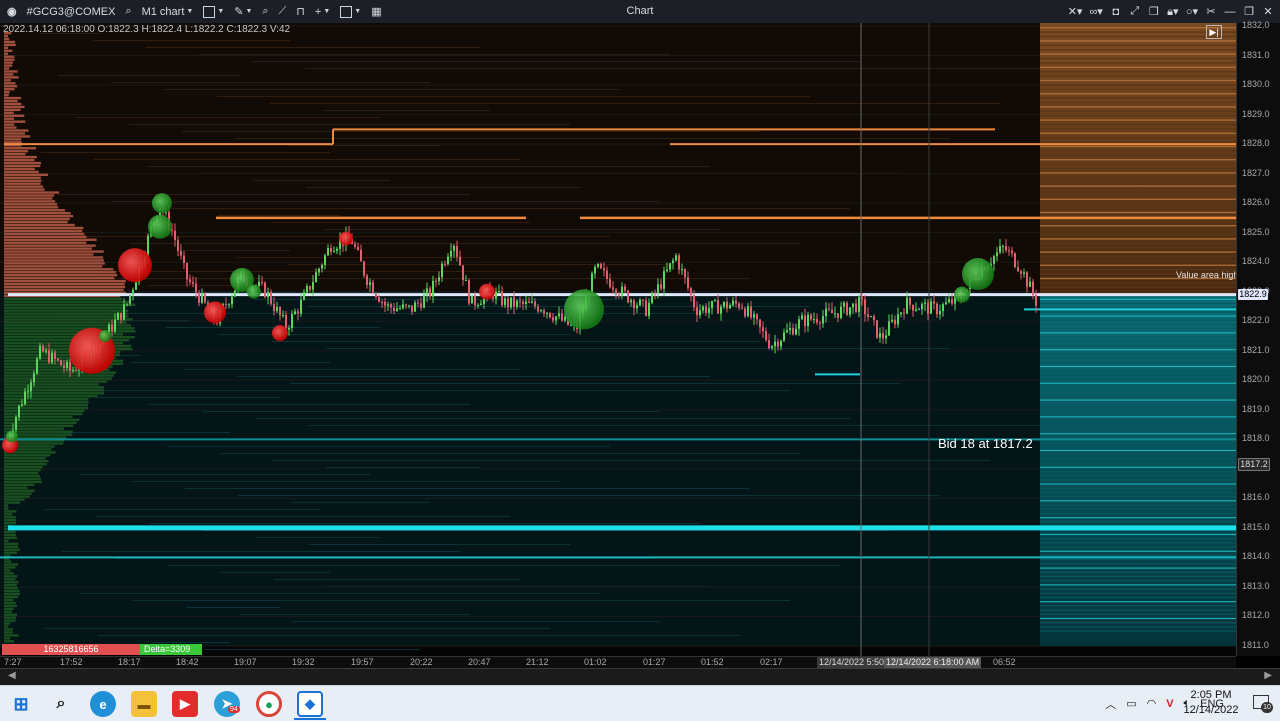 The height and width of the screenshot is (721, 1280). I want to click on antivirus-icon: V, so click(1169, 704).